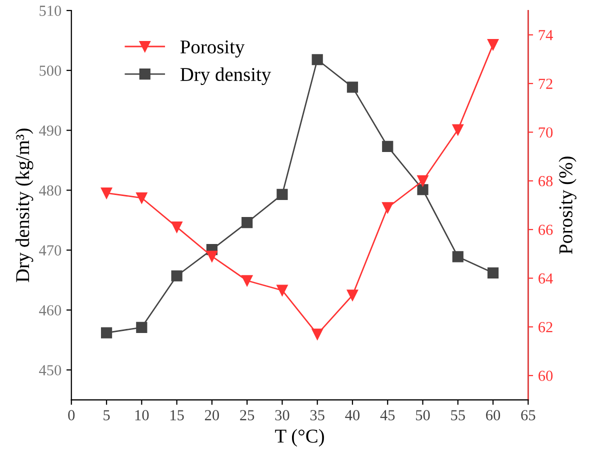 The height and width of the screenshot is (457, 605). I want to click on y2-axis-title: Porosity (%), so click(567, 205).